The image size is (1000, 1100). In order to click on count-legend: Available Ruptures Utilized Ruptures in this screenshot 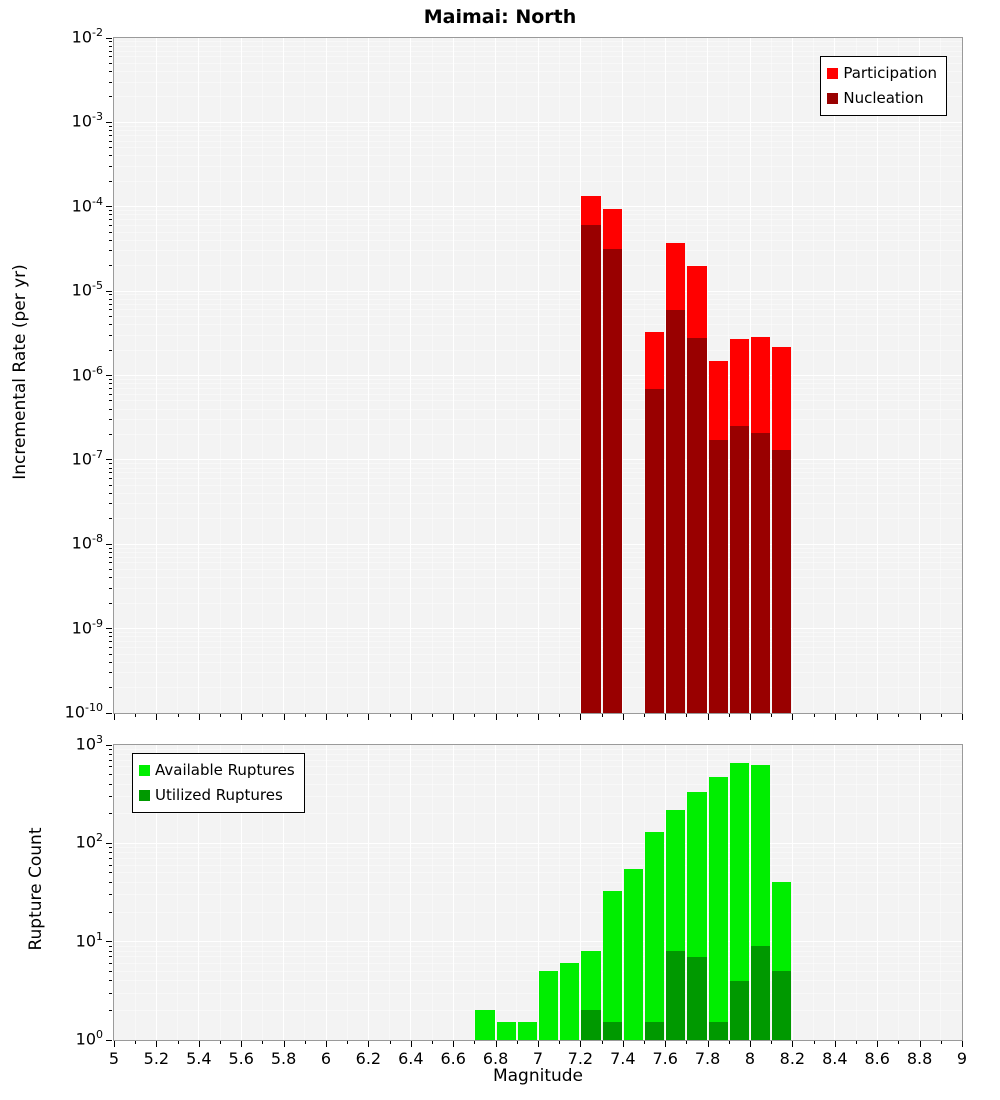, I will do `click(218, 783)`.